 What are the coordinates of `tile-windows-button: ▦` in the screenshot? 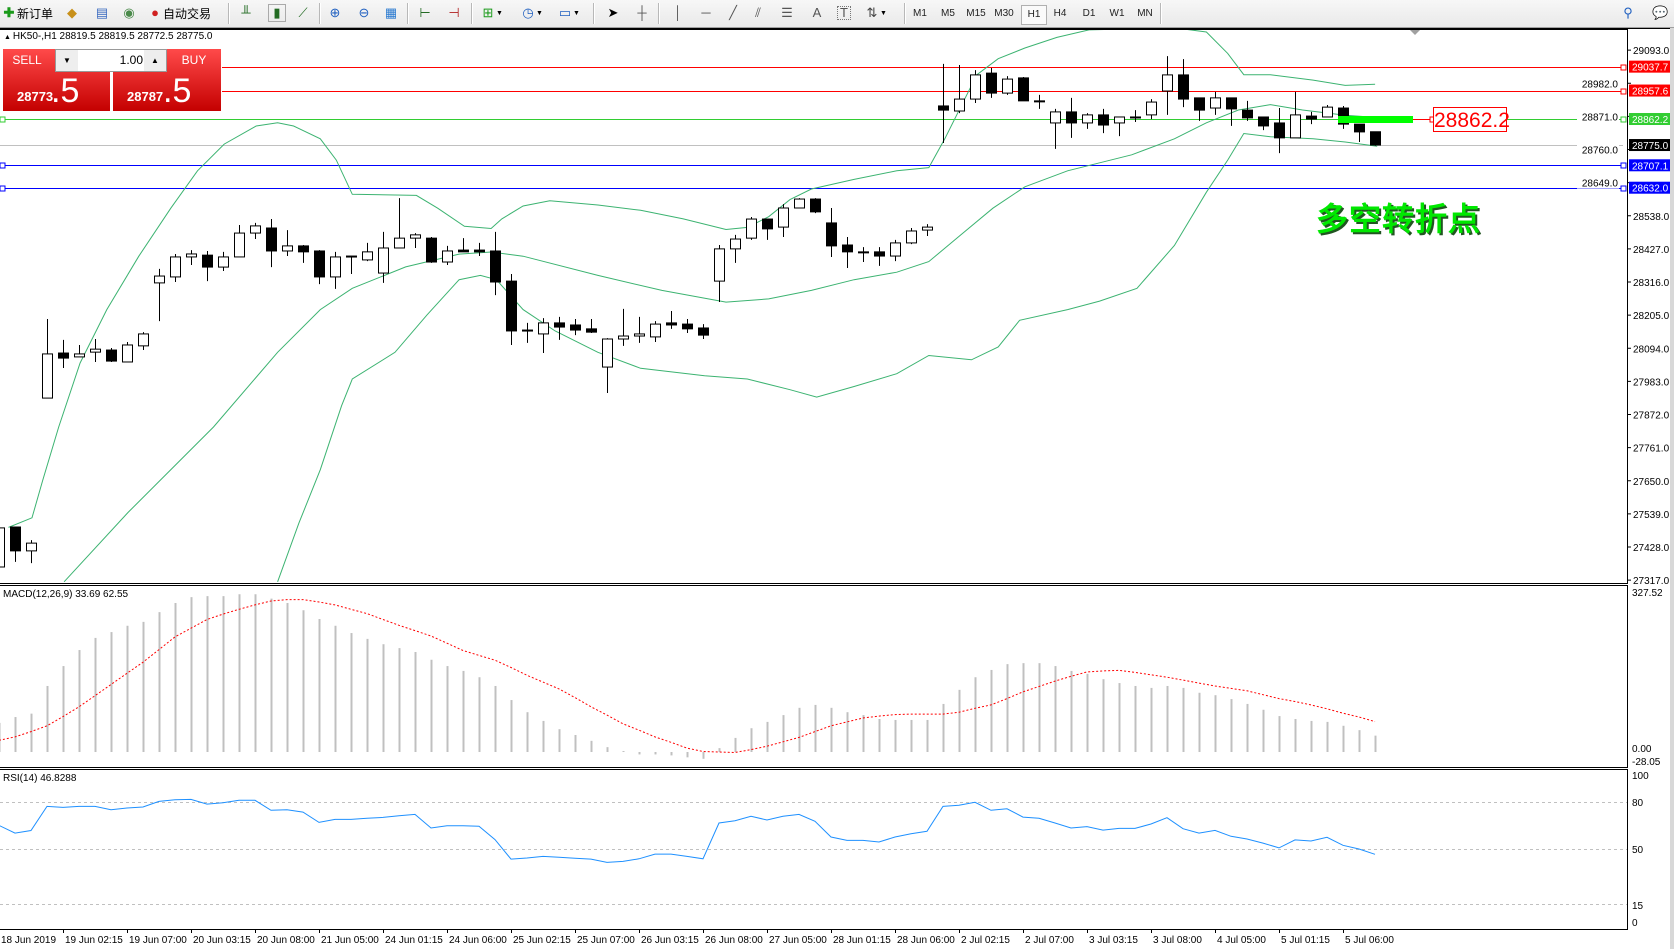 It's located at (391, 13).